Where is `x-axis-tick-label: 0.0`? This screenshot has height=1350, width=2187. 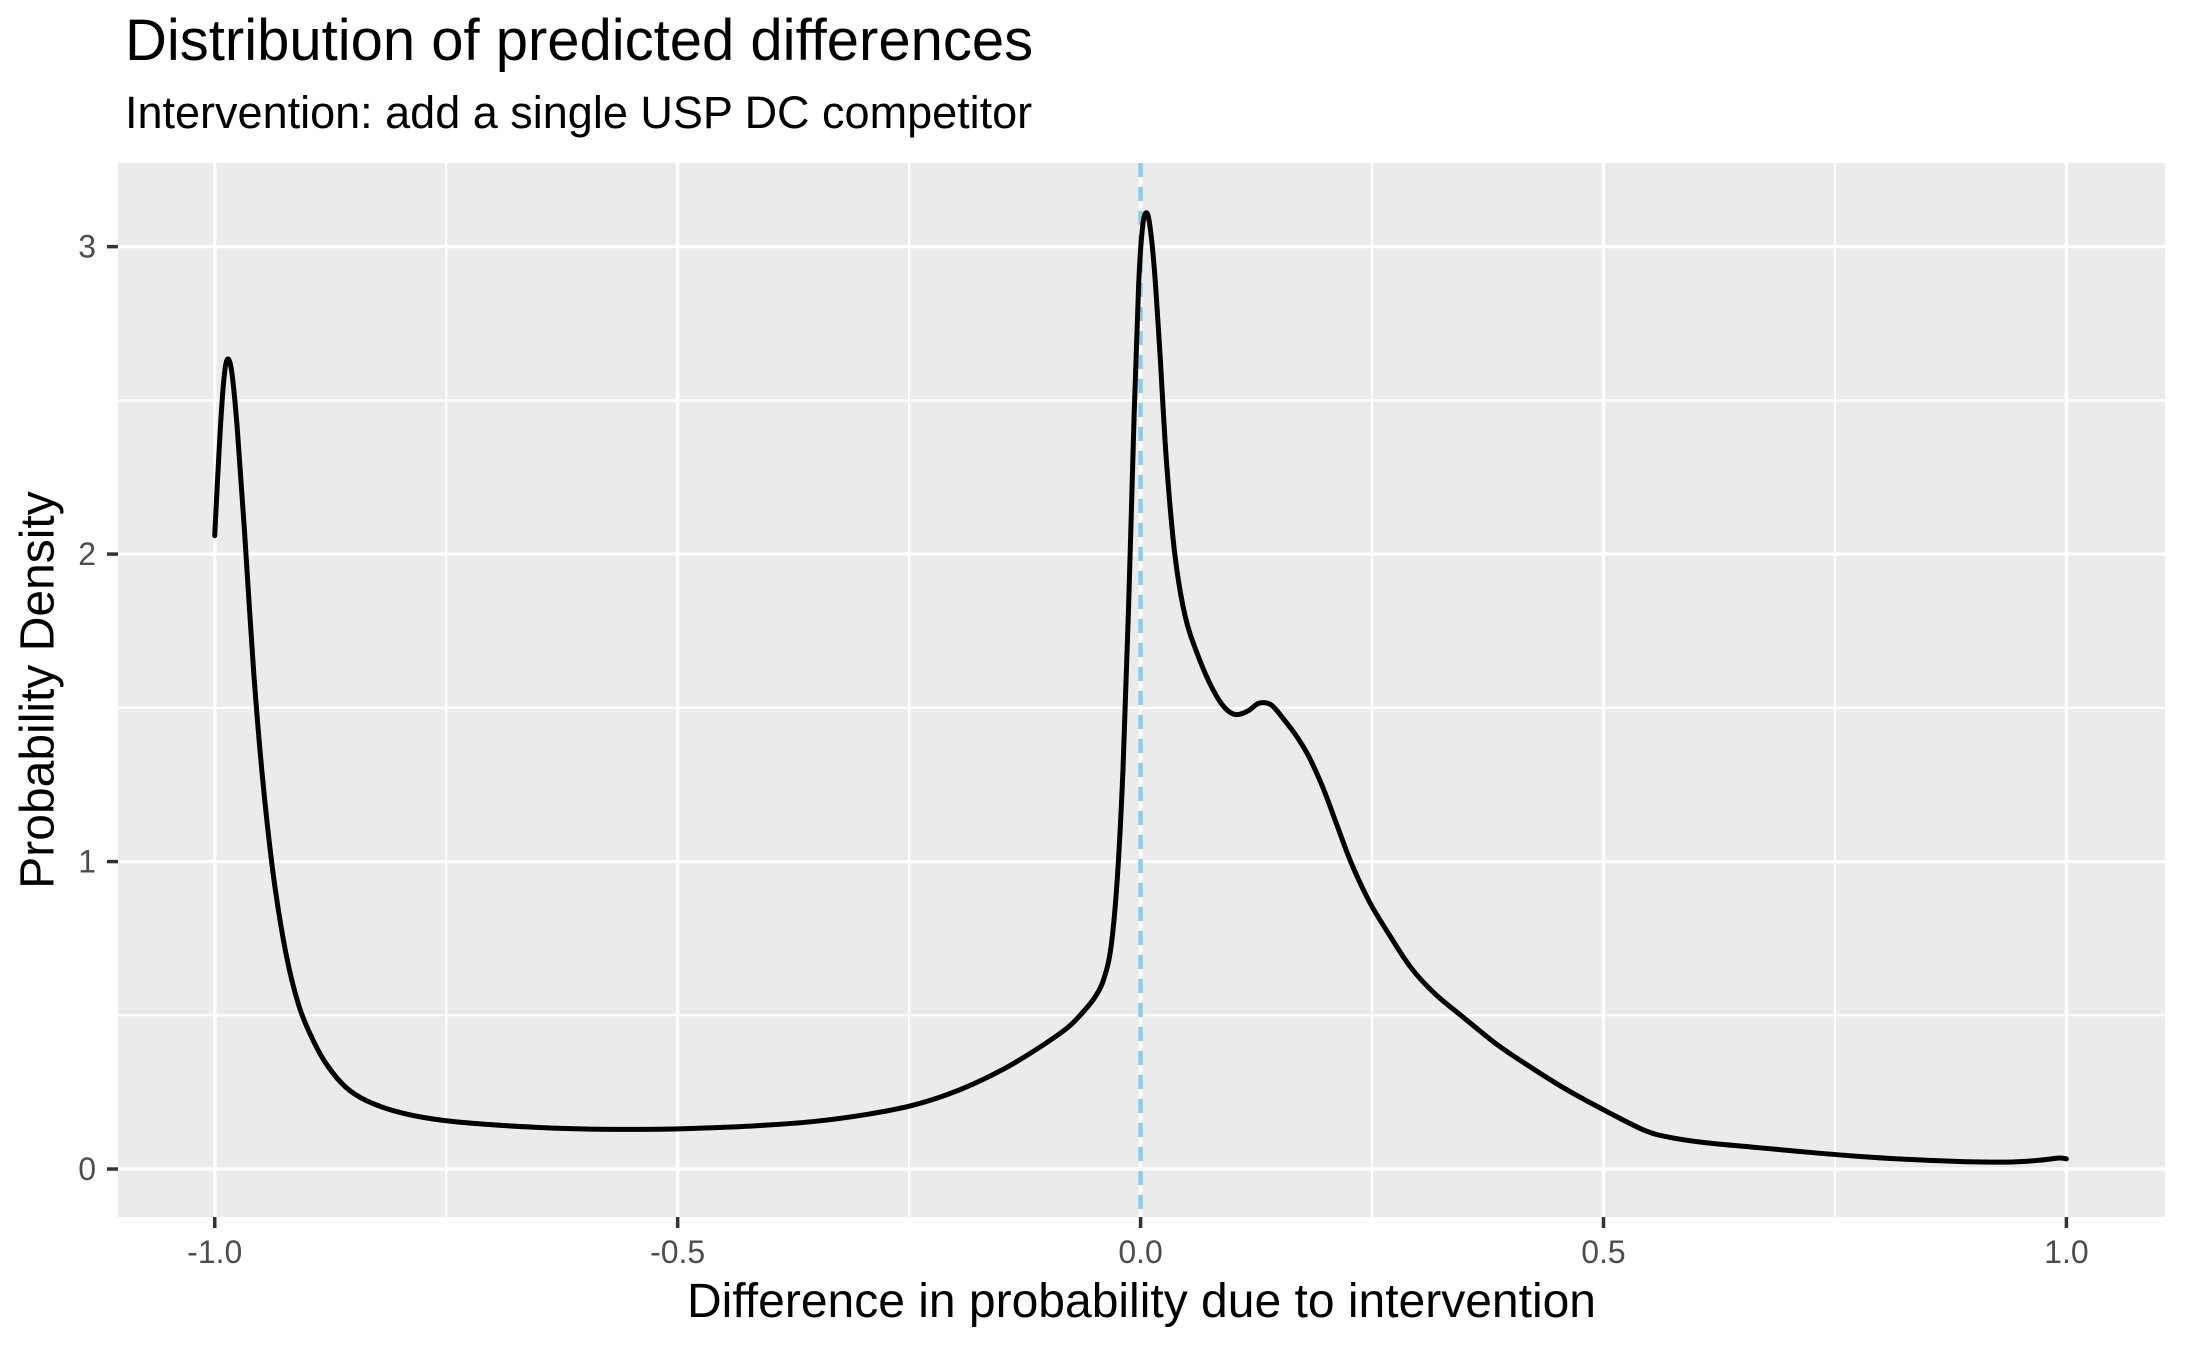 x-axis-tick-label: 0.0 is located at coordinates (1140, 1252).